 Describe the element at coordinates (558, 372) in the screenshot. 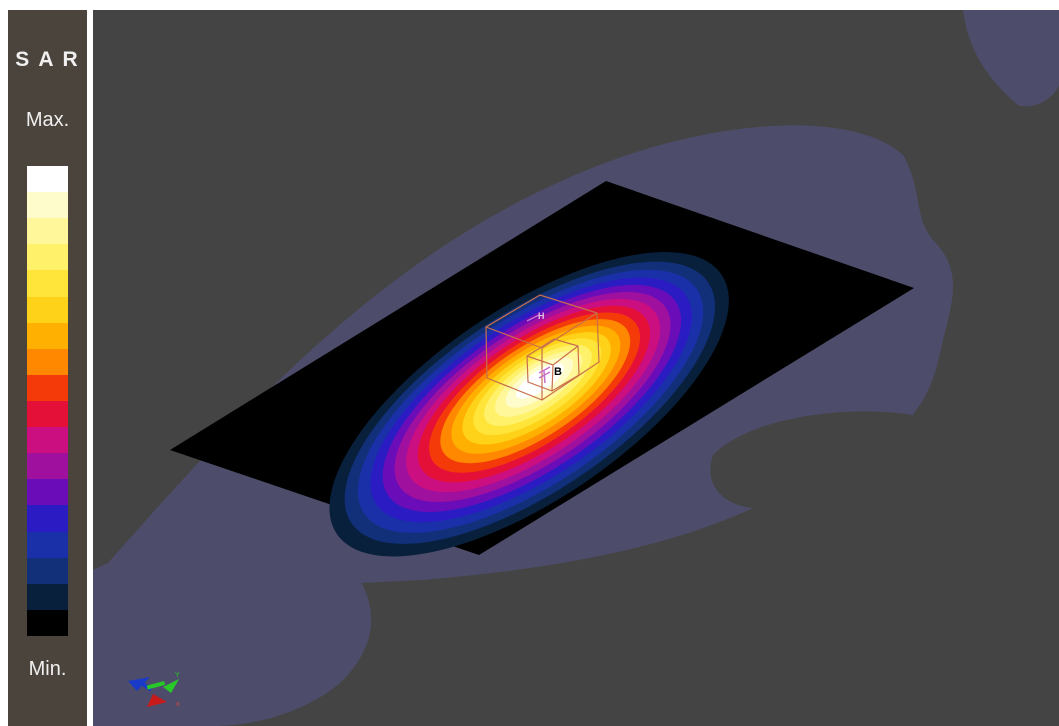

I see `probe-b-label: B` at that location.